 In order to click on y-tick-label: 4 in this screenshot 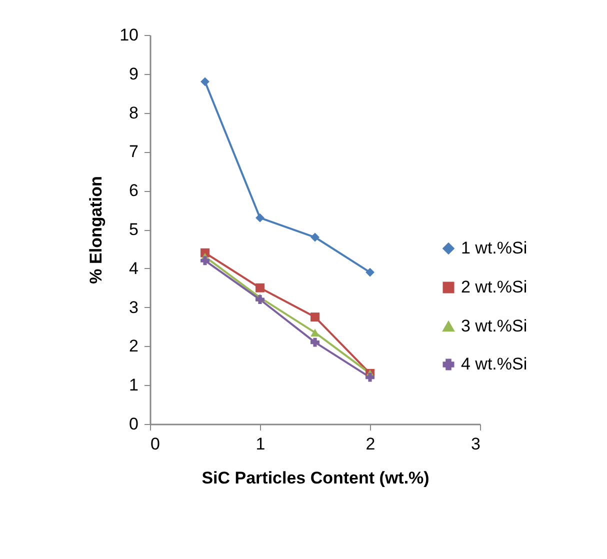, I will do `click(133, 268)`.